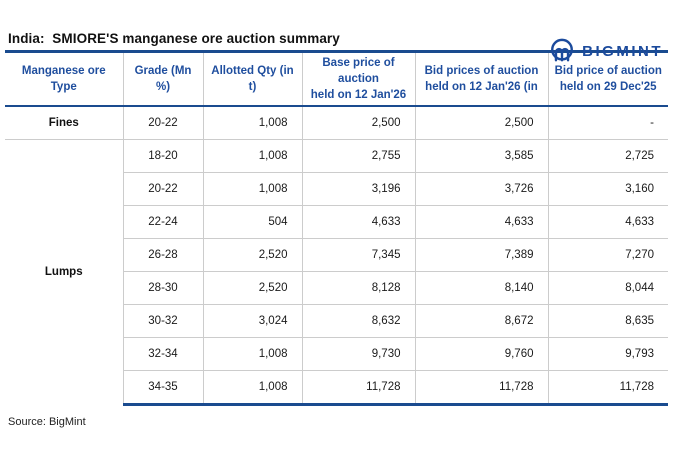 Image resolution: width=673 pixels, height=449 pixels. Describe the element at coordinates (358, 122) in the screenshot. I see `base-price-cell: 2,500` at that location.